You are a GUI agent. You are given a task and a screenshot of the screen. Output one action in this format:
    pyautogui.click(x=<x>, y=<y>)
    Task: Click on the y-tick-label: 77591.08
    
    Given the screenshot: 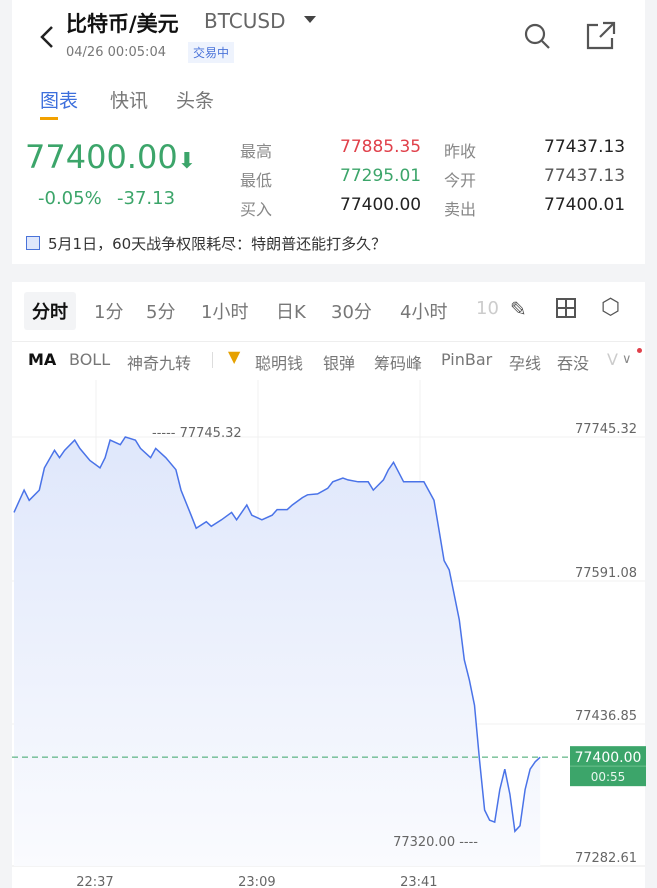 What is the action you would take?
    pyautogui.click(x=606, y=573)
    